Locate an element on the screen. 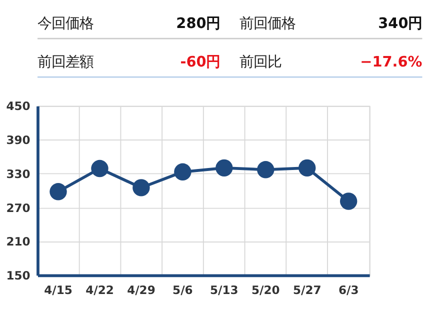 The image size is (428, 334). text: −17.6% is located at coordinates (391, 62).